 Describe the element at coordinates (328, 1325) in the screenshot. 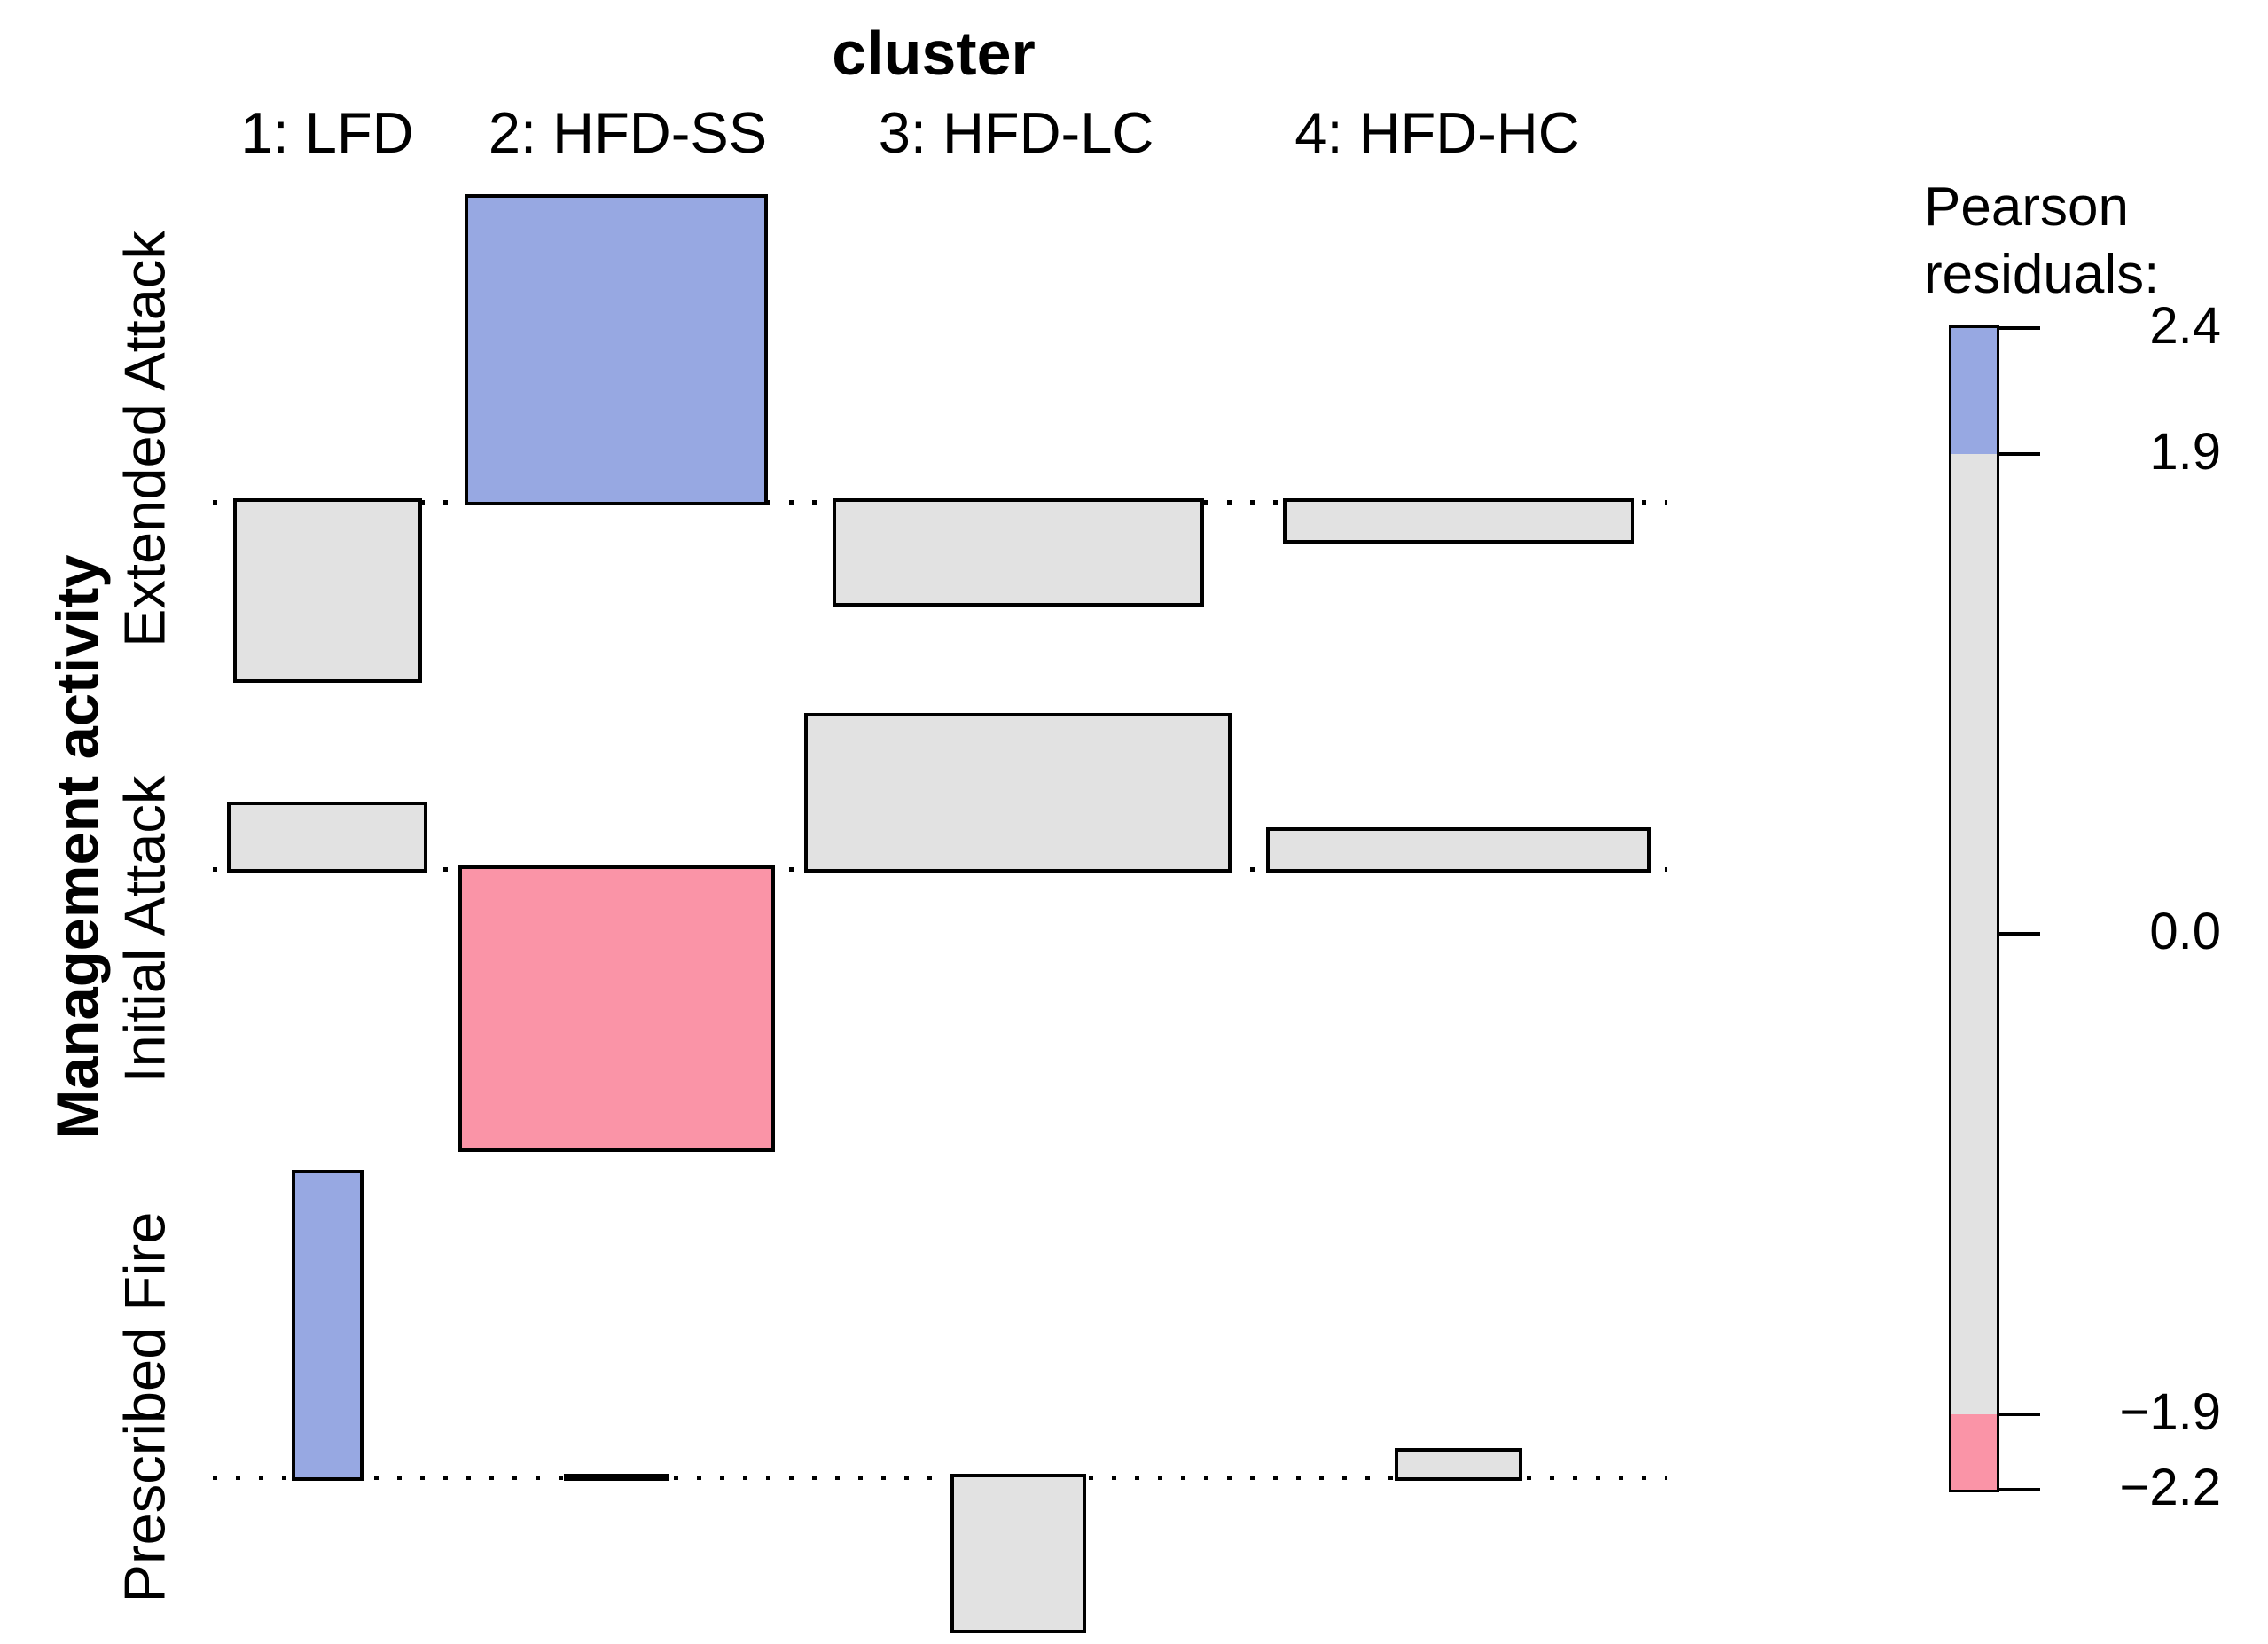

I see `assoc-cell-prescribed-fire-1-lfd` at that location.